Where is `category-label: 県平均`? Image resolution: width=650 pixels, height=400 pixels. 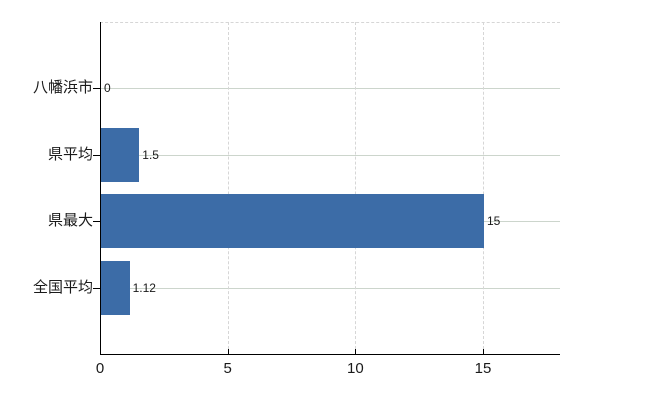 category-label: 県平均 is located at coordinates (70, 154).